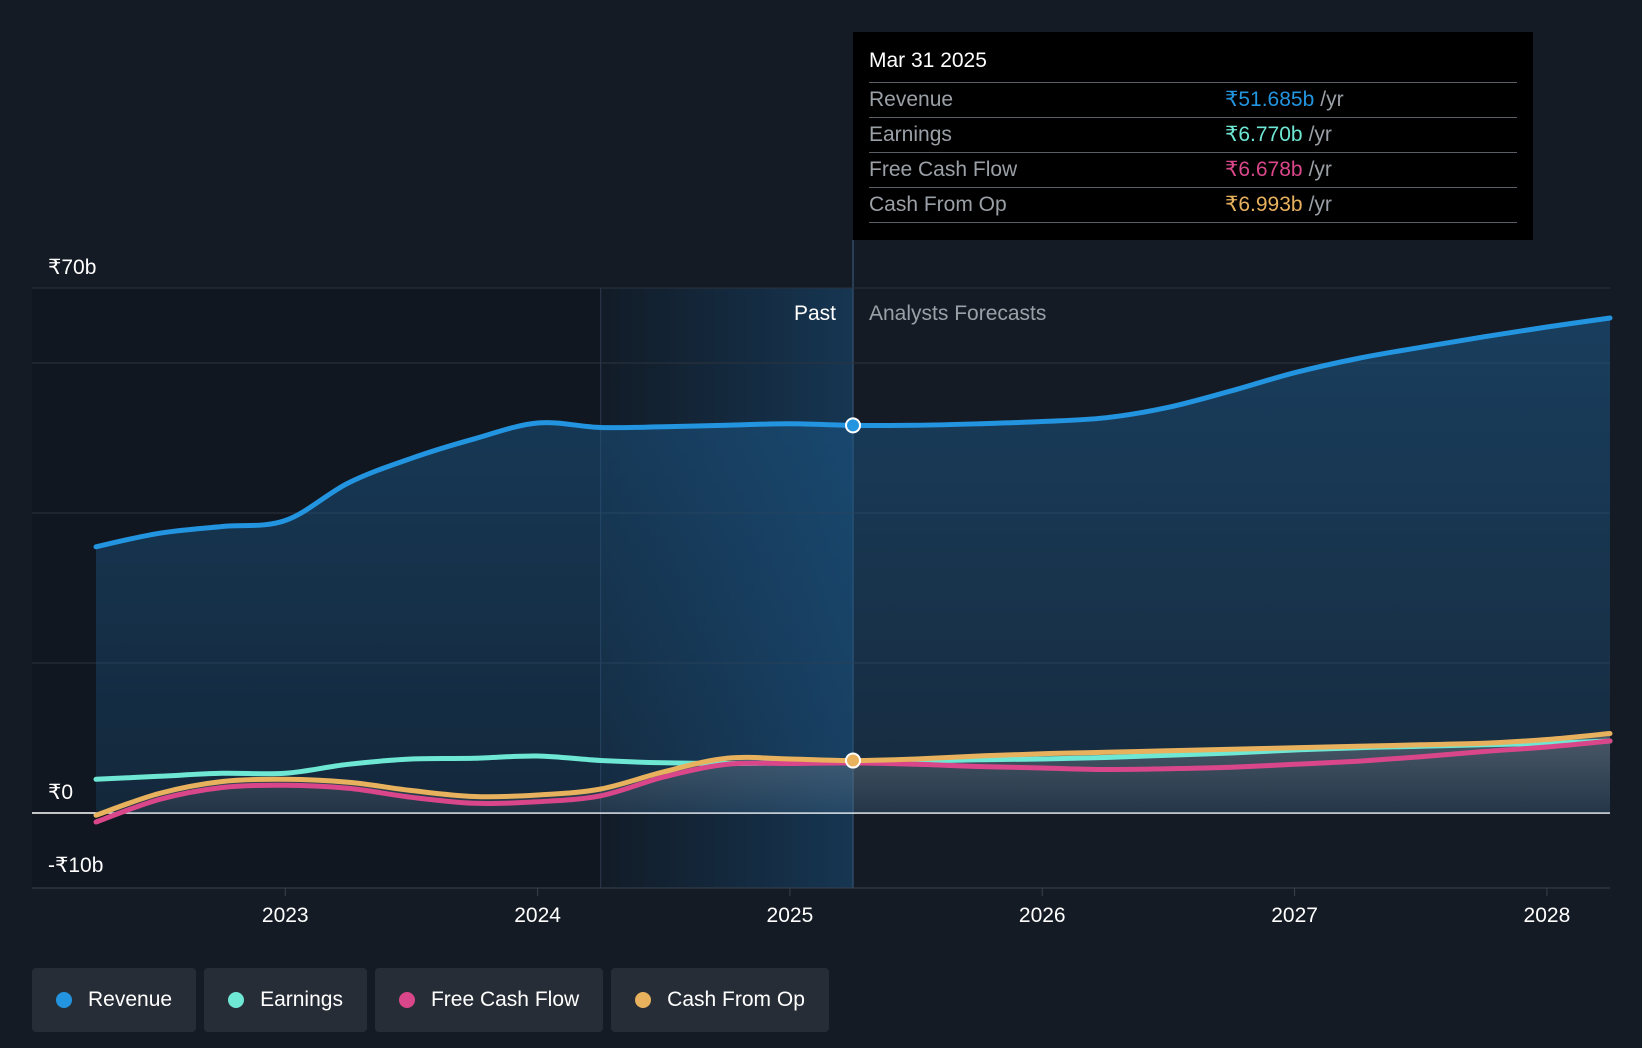 The image size is (1642, 1048). Describe the element at coordinates (853, 425) in the screenshot. I see `revenue-marker` at that location.